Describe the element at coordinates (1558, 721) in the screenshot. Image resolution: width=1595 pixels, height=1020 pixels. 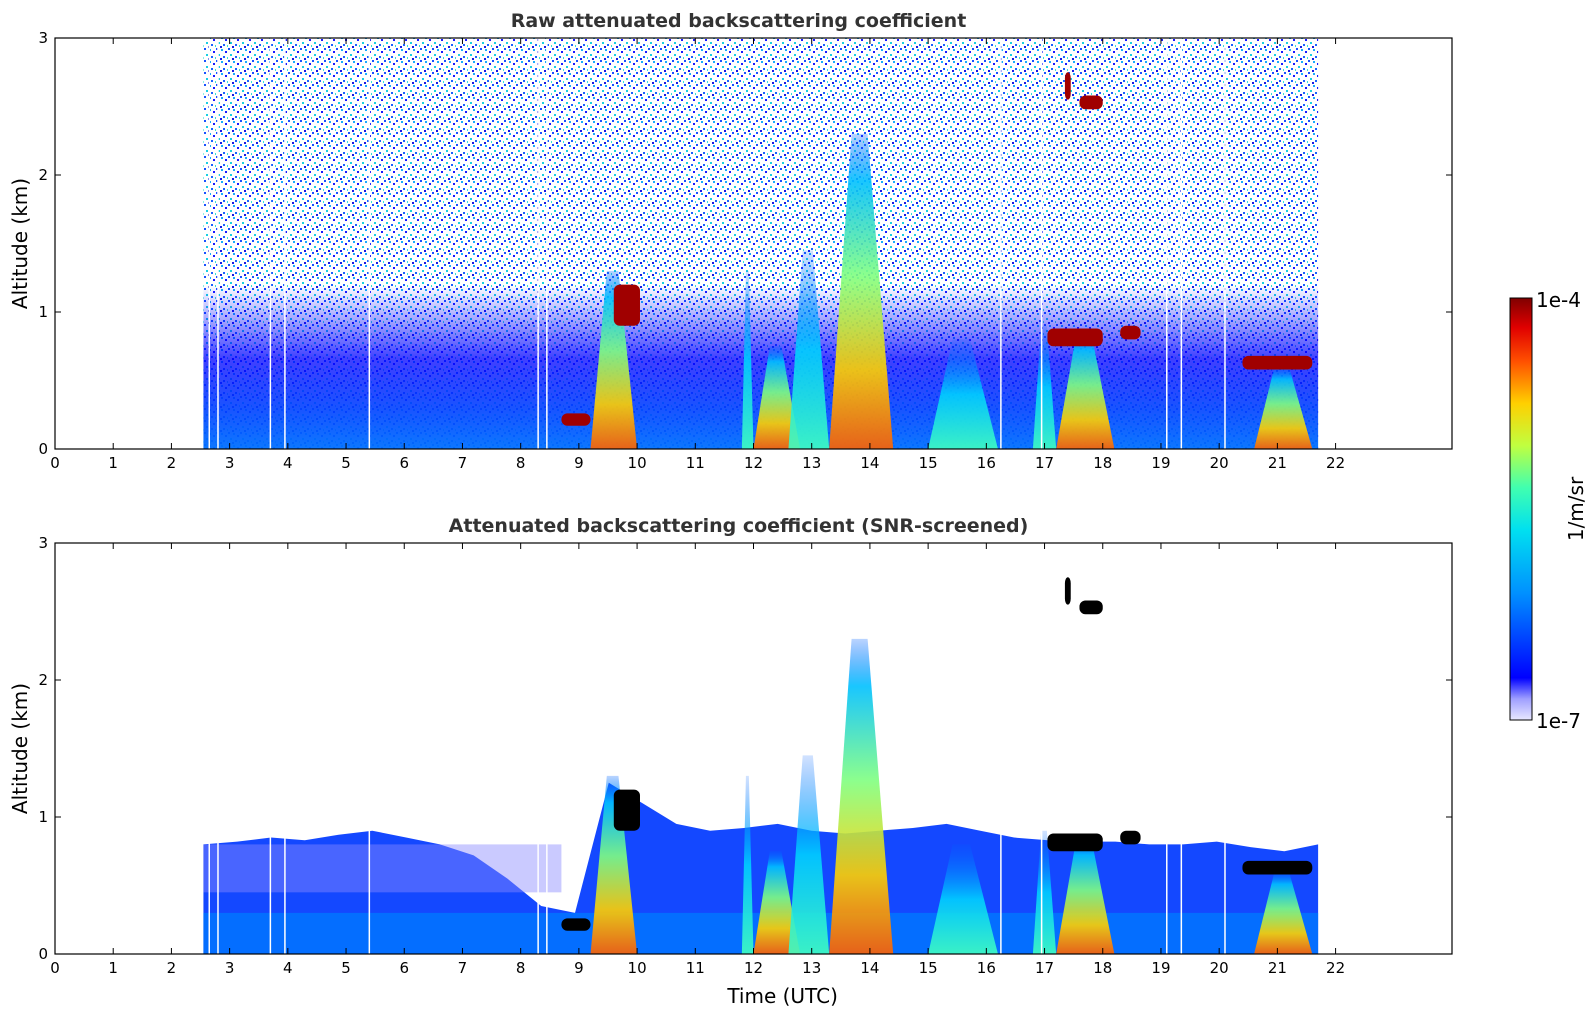
I see `colorbar-min-label: 1e-7` at that location.